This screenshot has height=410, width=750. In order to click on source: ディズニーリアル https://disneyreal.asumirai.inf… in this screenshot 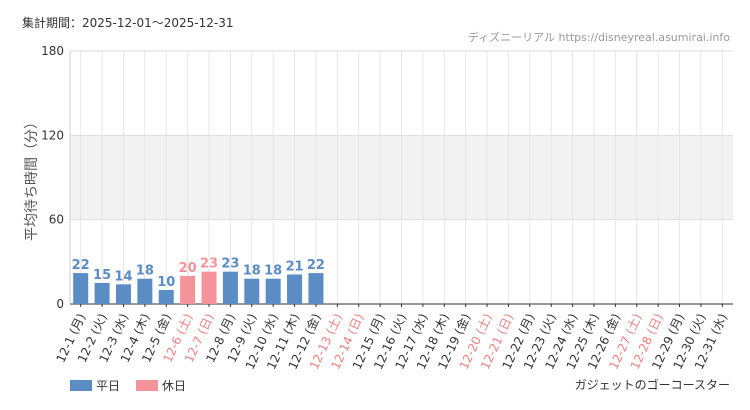, I will do `click(599, 37)`.